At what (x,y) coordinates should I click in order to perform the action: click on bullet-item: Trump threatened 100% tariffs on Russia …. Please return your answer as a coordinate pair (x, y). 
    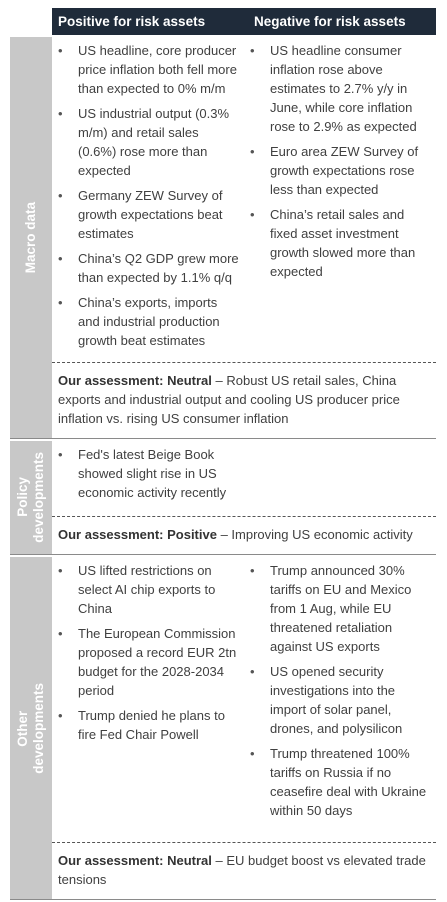
    Looking at the image, I should click on (338, 782).